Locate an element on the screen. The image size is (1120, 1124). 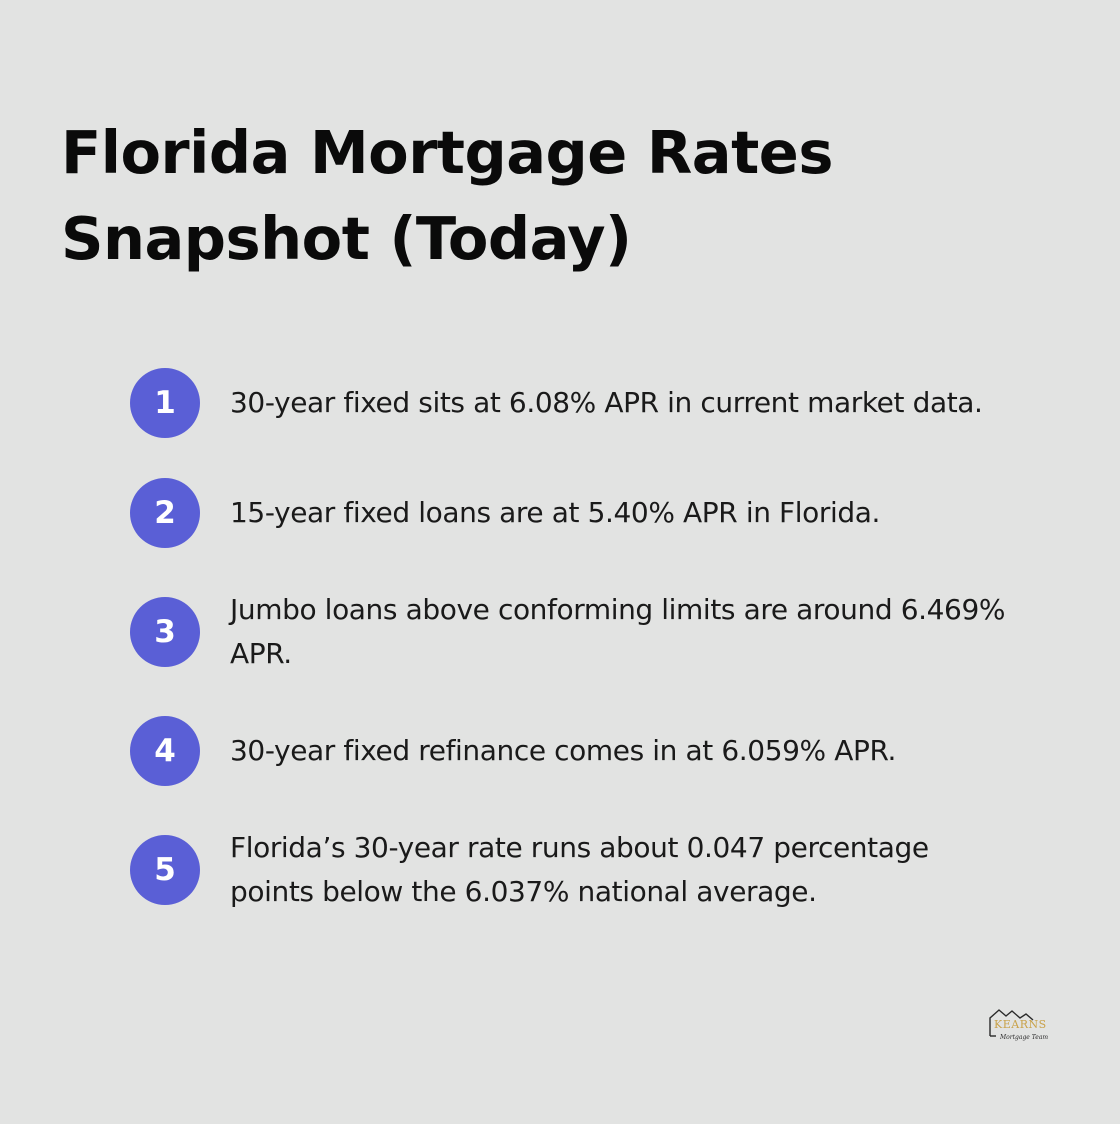
svg-text: KEARNS is located at coordinates (1020, 1024).